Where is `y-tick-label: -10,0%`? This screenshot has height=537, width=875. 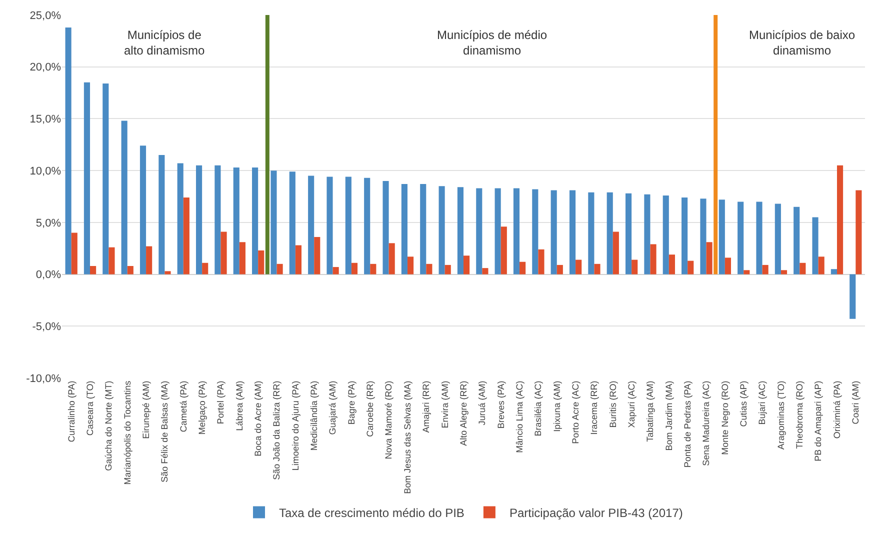 y-tick-label: -10,0% is located at coordinates (44, 378).